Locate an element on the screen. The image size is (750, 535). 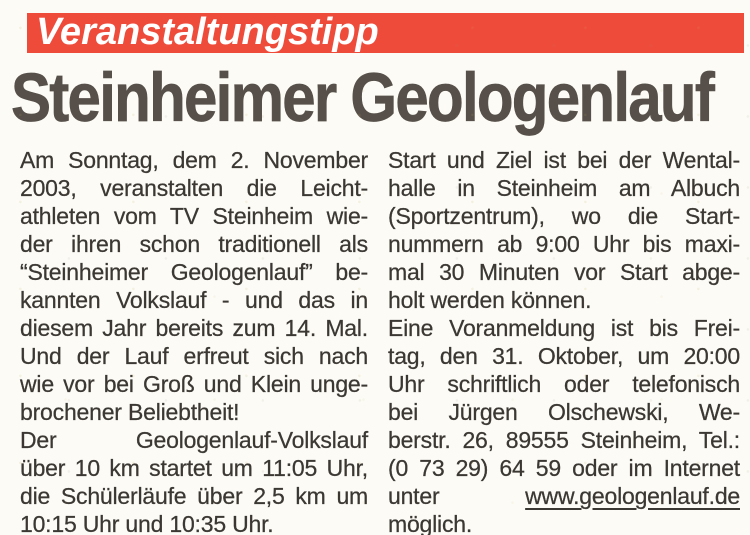
text-line: Eine Voranmeldung ist bis Frei- is located at coordinates (564, 328).